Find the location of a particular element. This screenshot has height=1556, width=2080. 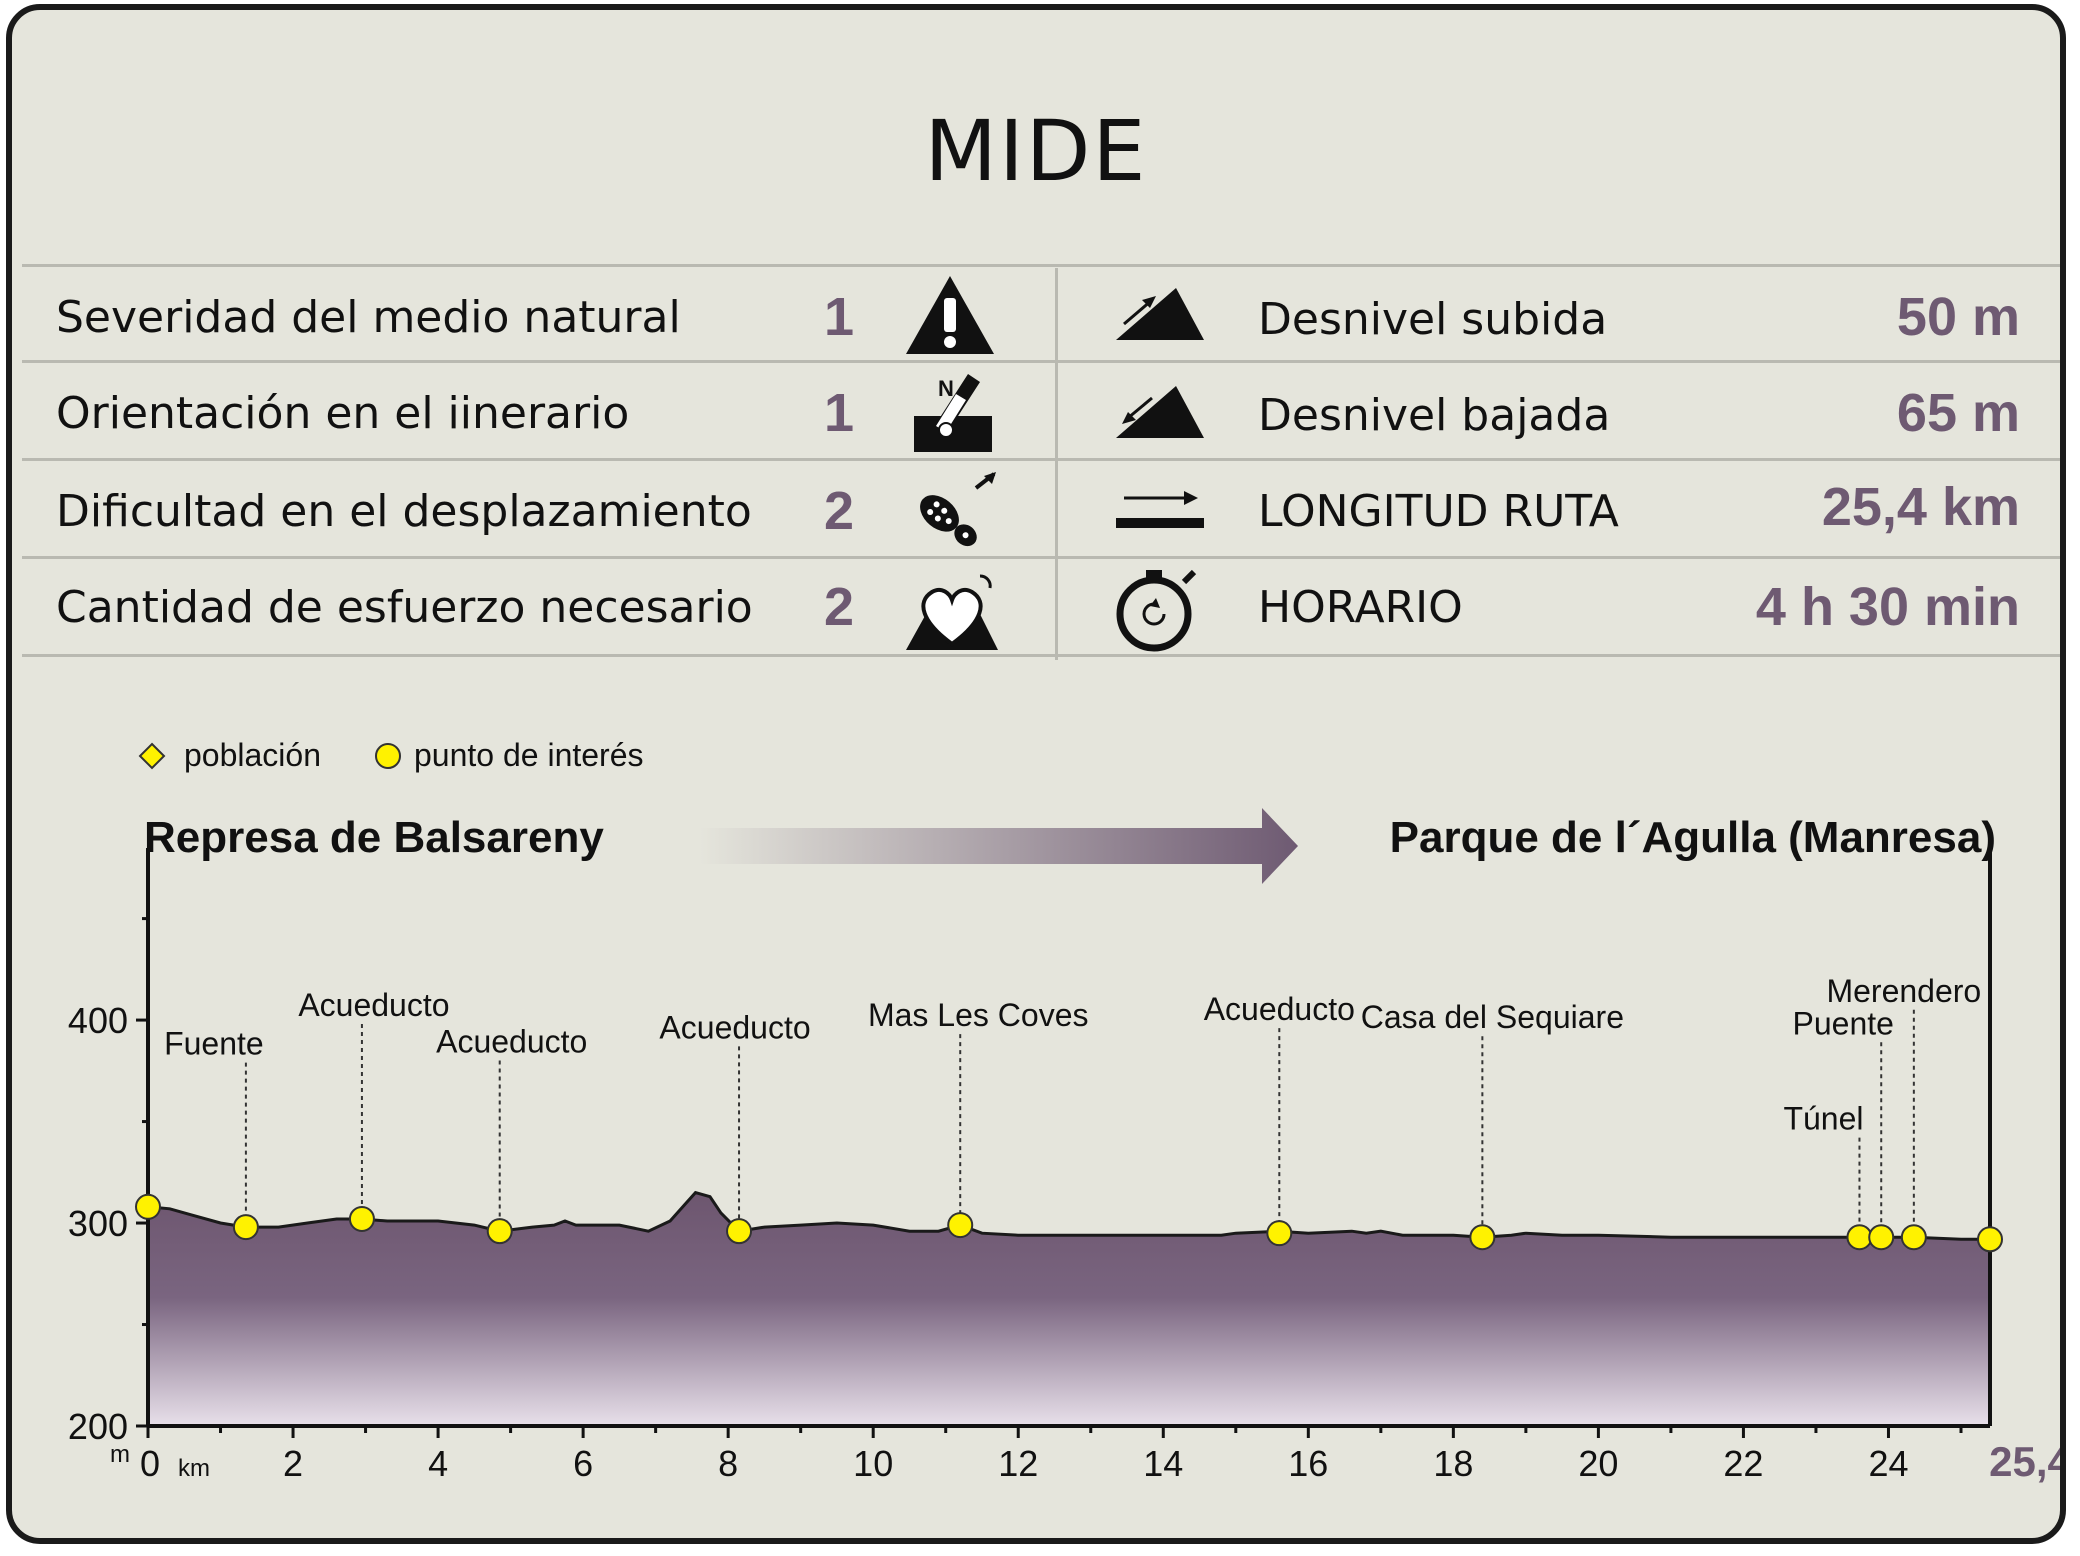

mide-label-dificultad: Dificultad en el desplazamiento is located at coordinates (404, 511).